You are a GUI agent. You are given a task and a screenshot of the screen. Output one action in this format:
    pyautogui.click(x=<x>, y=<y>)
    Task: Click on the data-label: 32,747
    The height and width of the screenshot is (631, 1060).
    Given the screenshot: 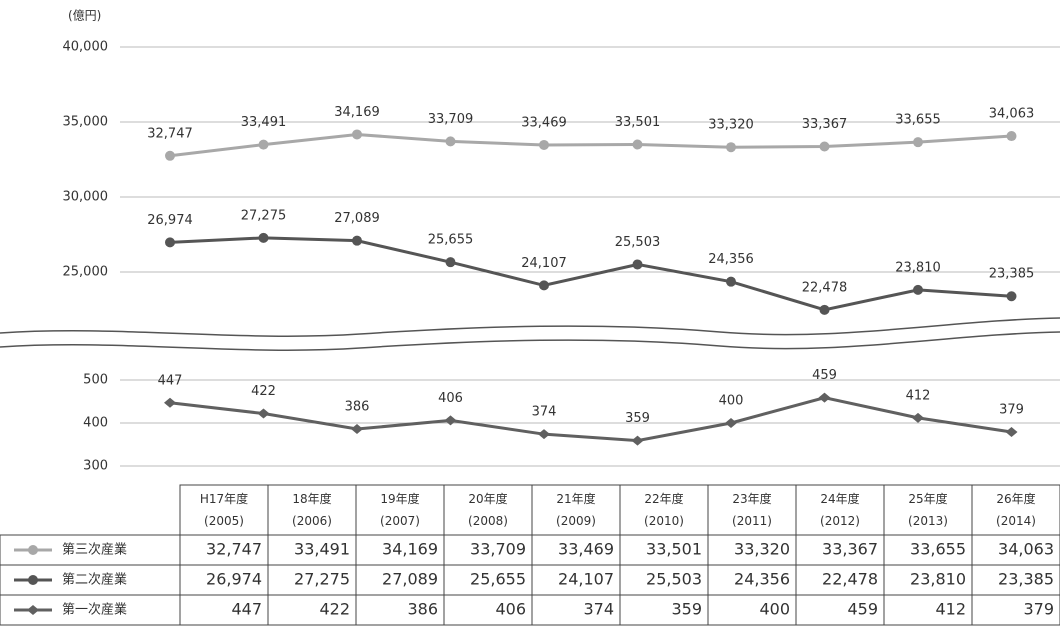 What is the action you would take?
    pyautogui.click(x=170, y=133)
    